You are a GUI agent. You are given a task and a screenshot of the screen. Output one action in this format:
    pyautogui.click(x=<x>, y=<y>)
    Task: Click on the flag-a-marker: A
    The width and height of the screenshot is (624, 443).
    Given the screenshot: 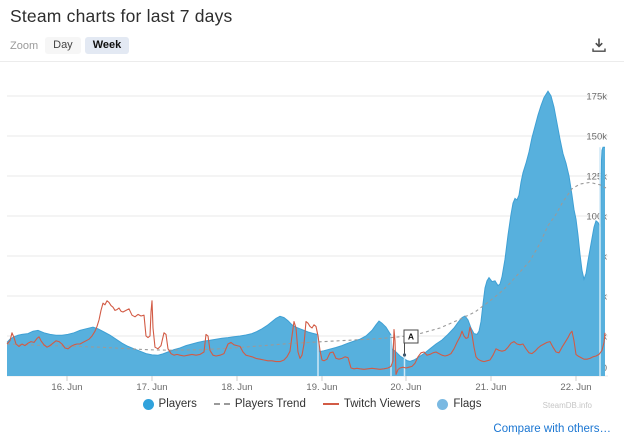 What is the action you would take?
    pyautogui.click(x=410, y=343)
    